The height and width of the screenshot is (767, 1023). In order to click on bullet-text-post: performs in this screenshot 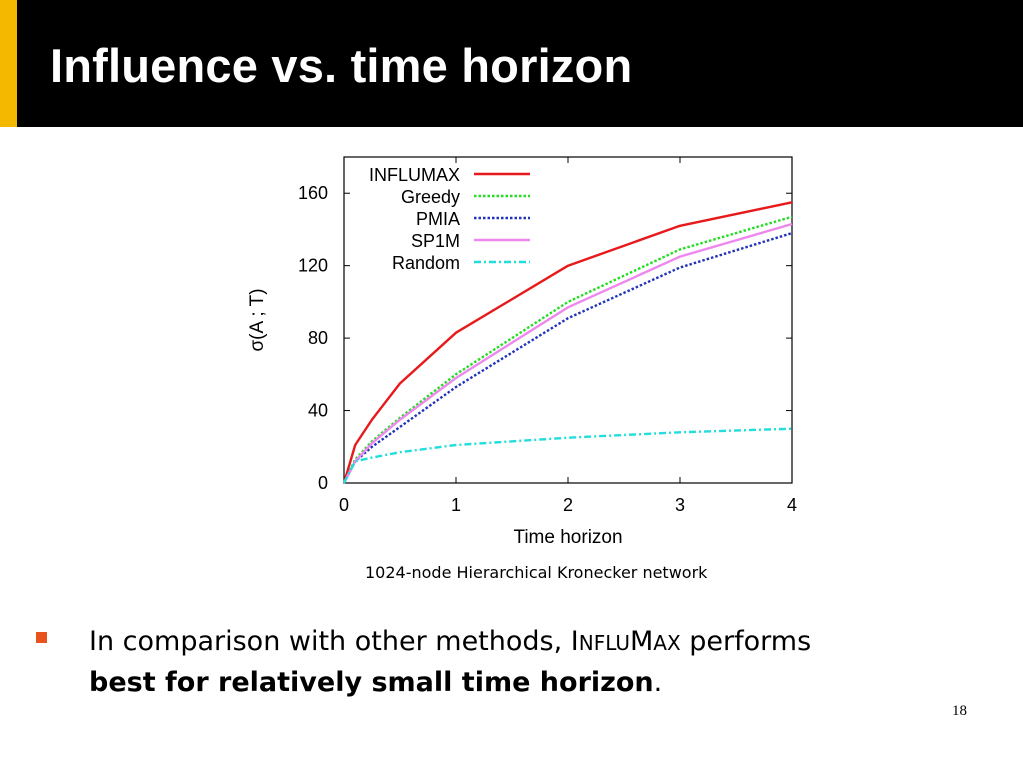, I will do `click(746, 641)`.